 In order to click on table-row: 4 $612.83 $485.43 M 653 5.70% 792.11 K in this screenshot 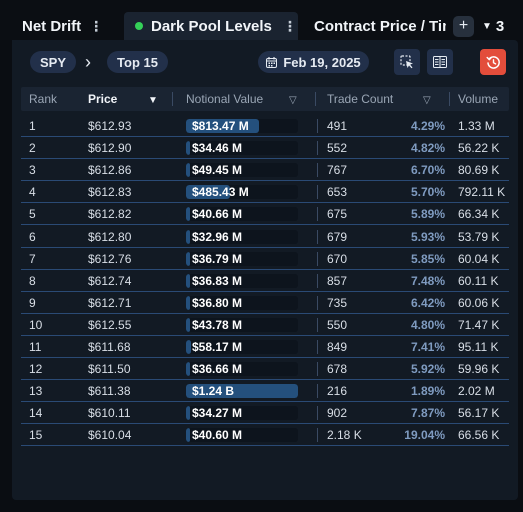, I will do `click(265, 192)`.